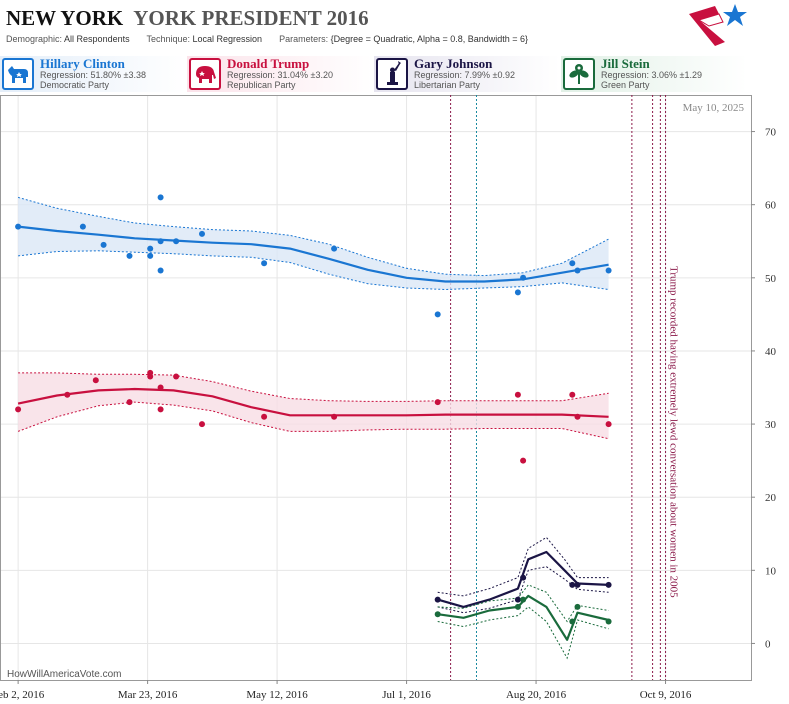 The height and width of the screenshot is (704, 789). What do you see at coordinates (714, 108) in the screenshot?
I see `date-note: May 10, 2025` at bounding box center [714, 108].